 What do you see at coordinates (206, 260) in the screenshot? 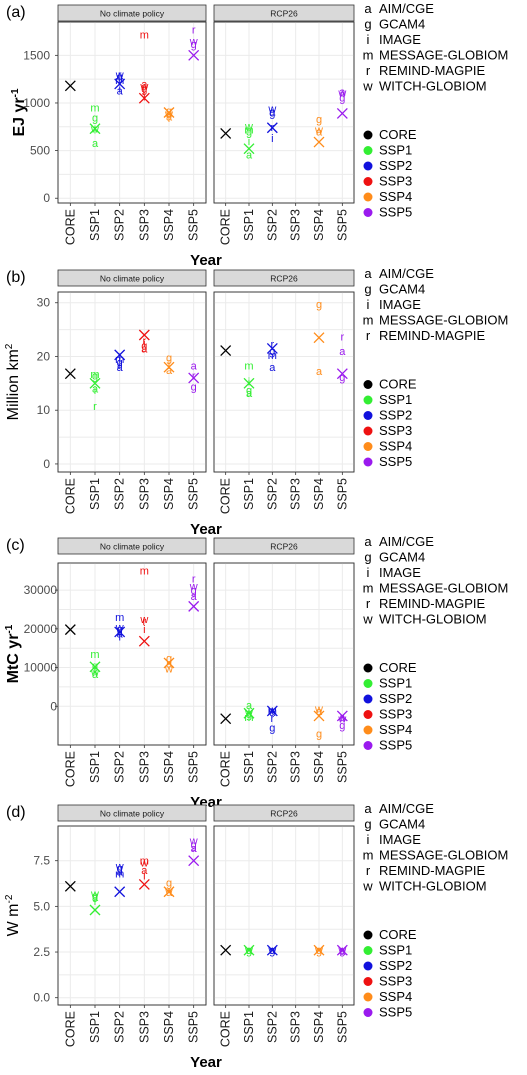
I see `x-axis-title: Year` at bounding box center [206, 260].